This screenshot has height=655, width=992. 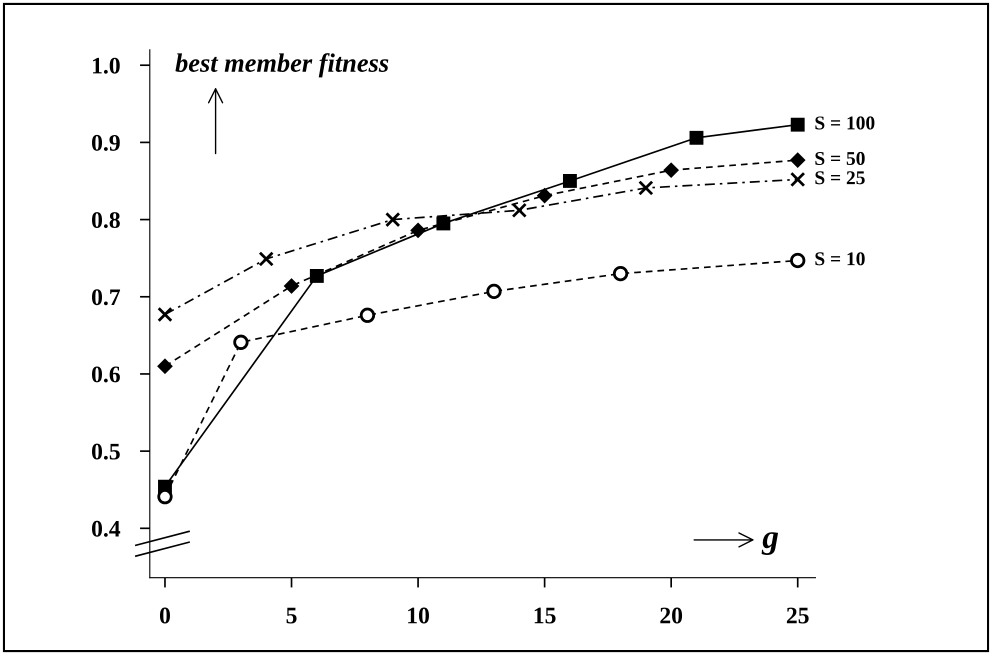 What do you see at coordinates (840, 259) in the screenshot?
I see `series-label: S = 10` at bounding box center [840, 259].